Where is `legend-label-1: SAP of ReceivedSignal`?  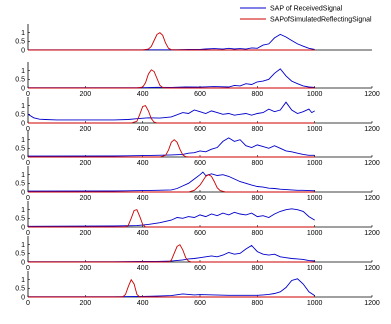 legend-label-1: SAP of ReceivedSignal is located at coordinates (306, 8).